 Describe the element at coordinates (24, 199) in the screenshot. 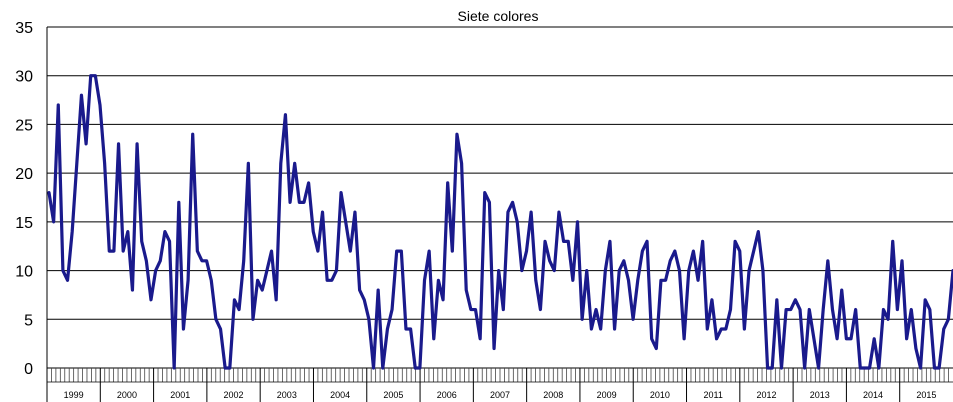

I see `y-axis-tick-labels: 0 5 10 15 20 25 30 35` at that location.